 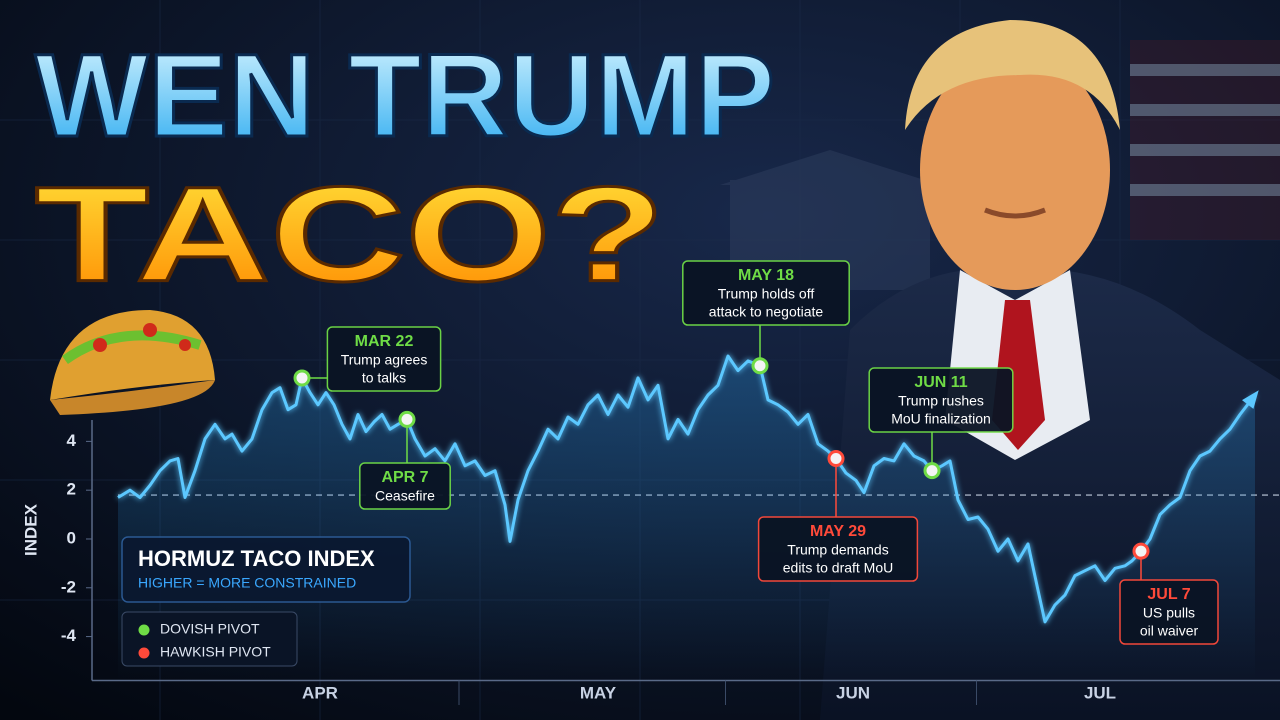 I want to click on x-tick-label: APR, so click(x=320, y=692).